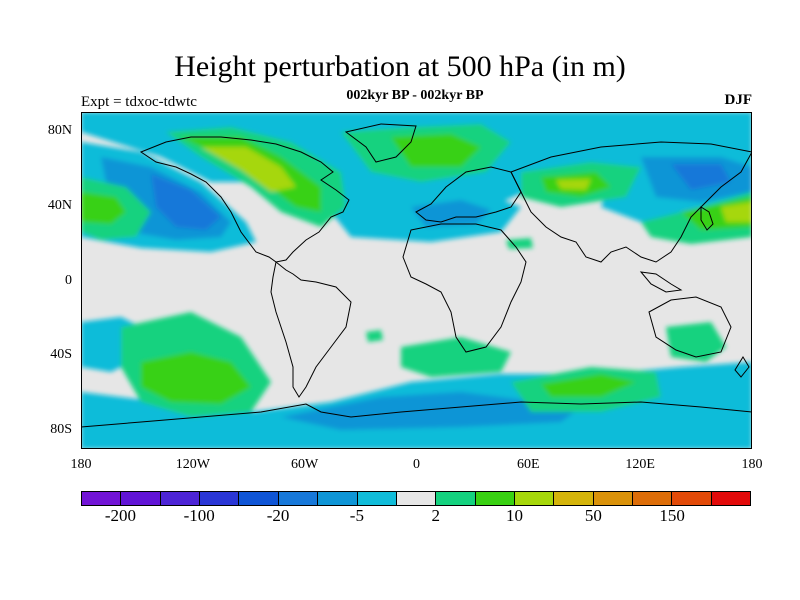 This screenshot has height=600, width=800. Describe the element at coordinates (593, 515) in the screenshot. I see `colorbar-label: 50` at that location.